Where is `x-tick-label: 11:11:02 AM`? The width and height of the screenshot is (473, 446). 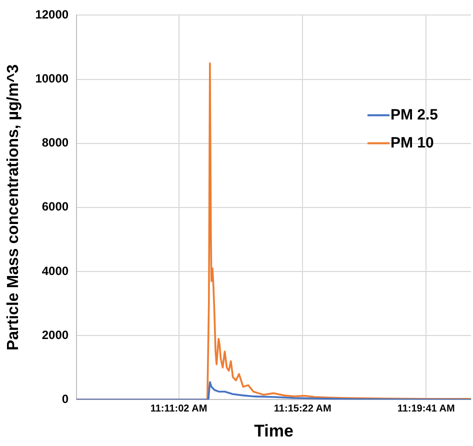
x-tick-label: 11:11:02 AM is located at coordinates (179, 408).